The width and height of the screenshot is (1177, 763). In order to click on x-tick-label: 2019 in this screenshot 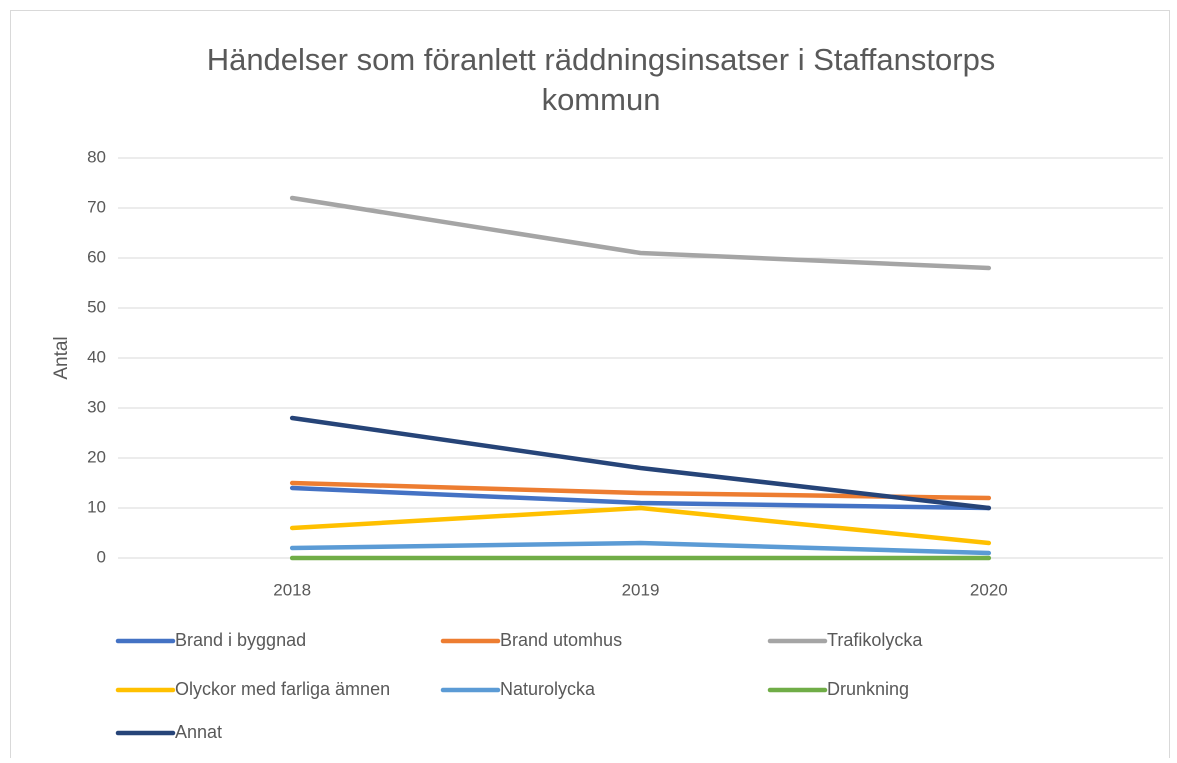, I will do `click(641, 589)`.